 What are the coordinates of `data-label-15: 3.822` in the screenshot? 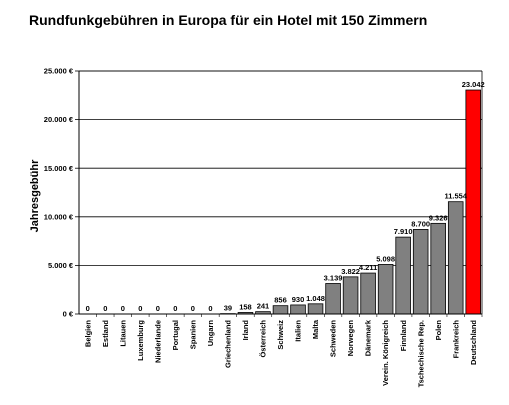 It's located at (350, 271).